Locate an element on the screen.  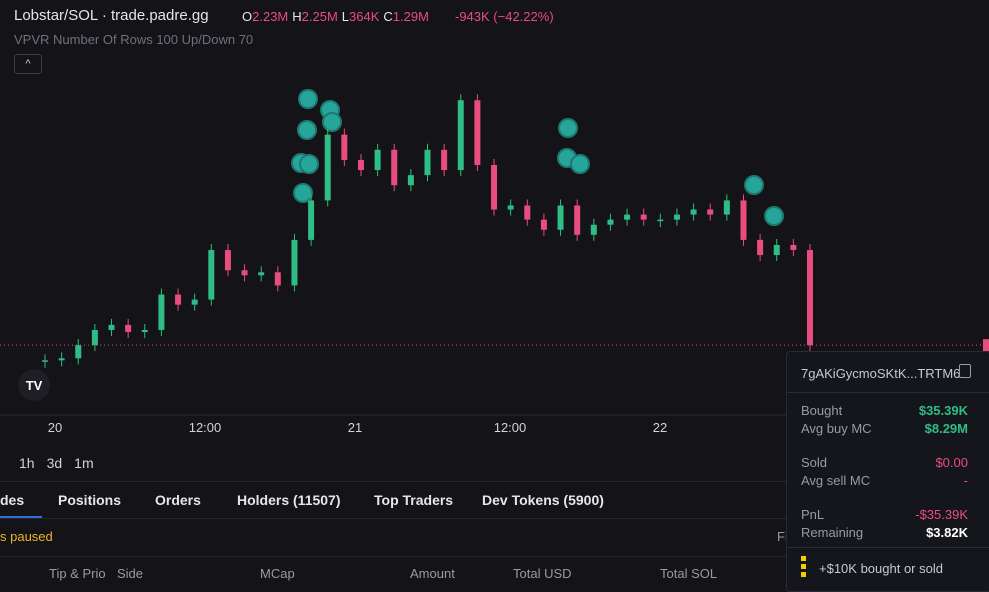
ohlc-value: 364K is located at coordinates (364, 16).